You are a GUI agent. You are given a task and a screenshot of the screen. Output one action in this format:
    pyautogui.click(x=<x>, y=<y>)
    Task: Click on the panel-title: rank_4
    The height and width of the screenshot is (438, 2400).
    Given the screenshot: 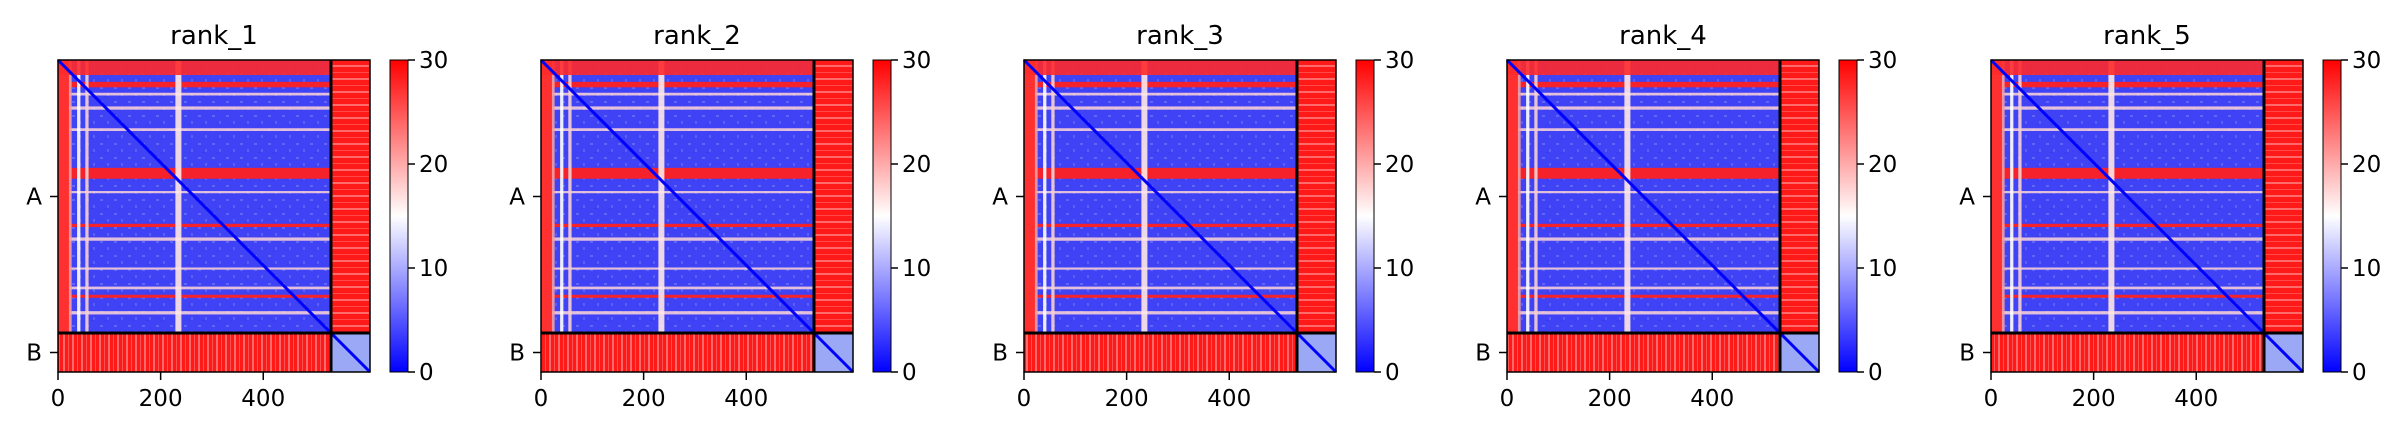 What is the action you would take?
    pyautogui.click(x=1663, y=36)
    